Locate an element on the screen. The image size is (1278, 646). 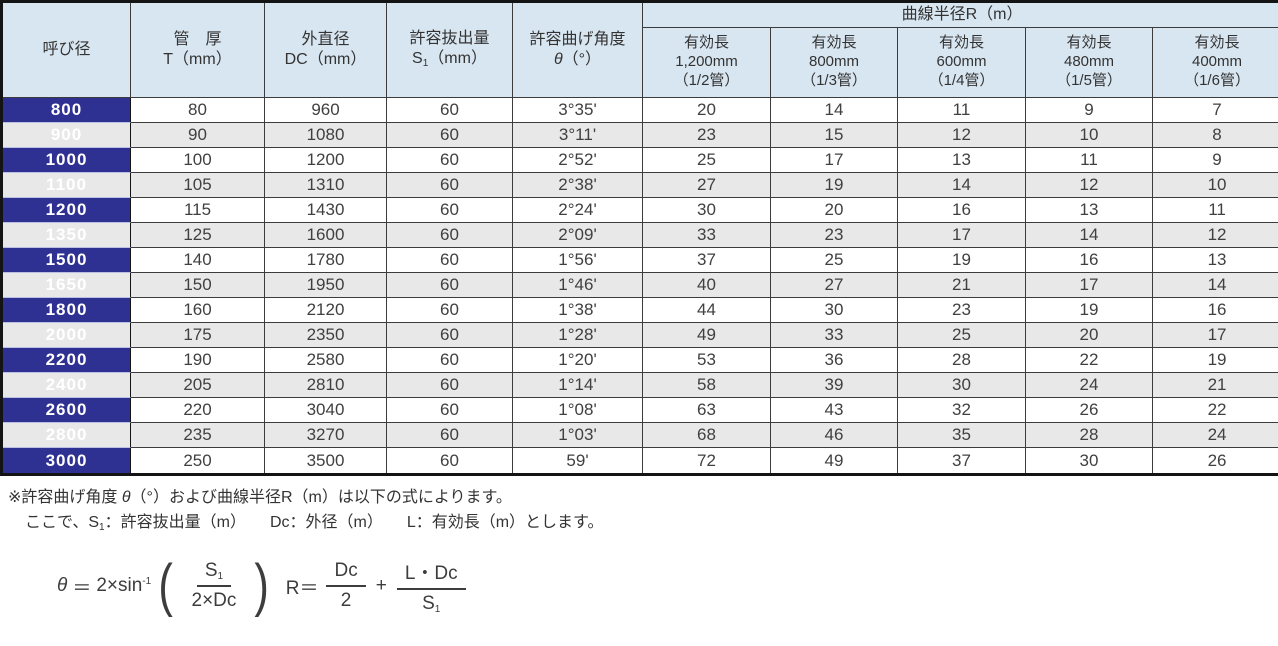
value-cell: 36 is located at coordinates (834, 360).